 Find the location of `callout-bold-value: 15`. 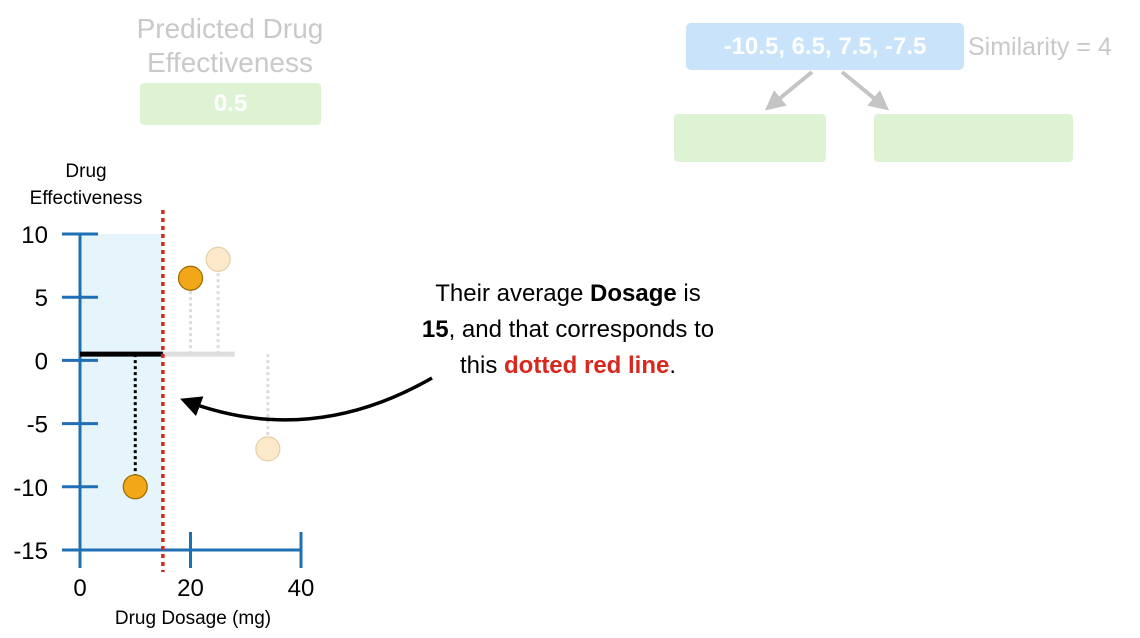

callout-bold-value: 15 is located at coordinates (435, 329).